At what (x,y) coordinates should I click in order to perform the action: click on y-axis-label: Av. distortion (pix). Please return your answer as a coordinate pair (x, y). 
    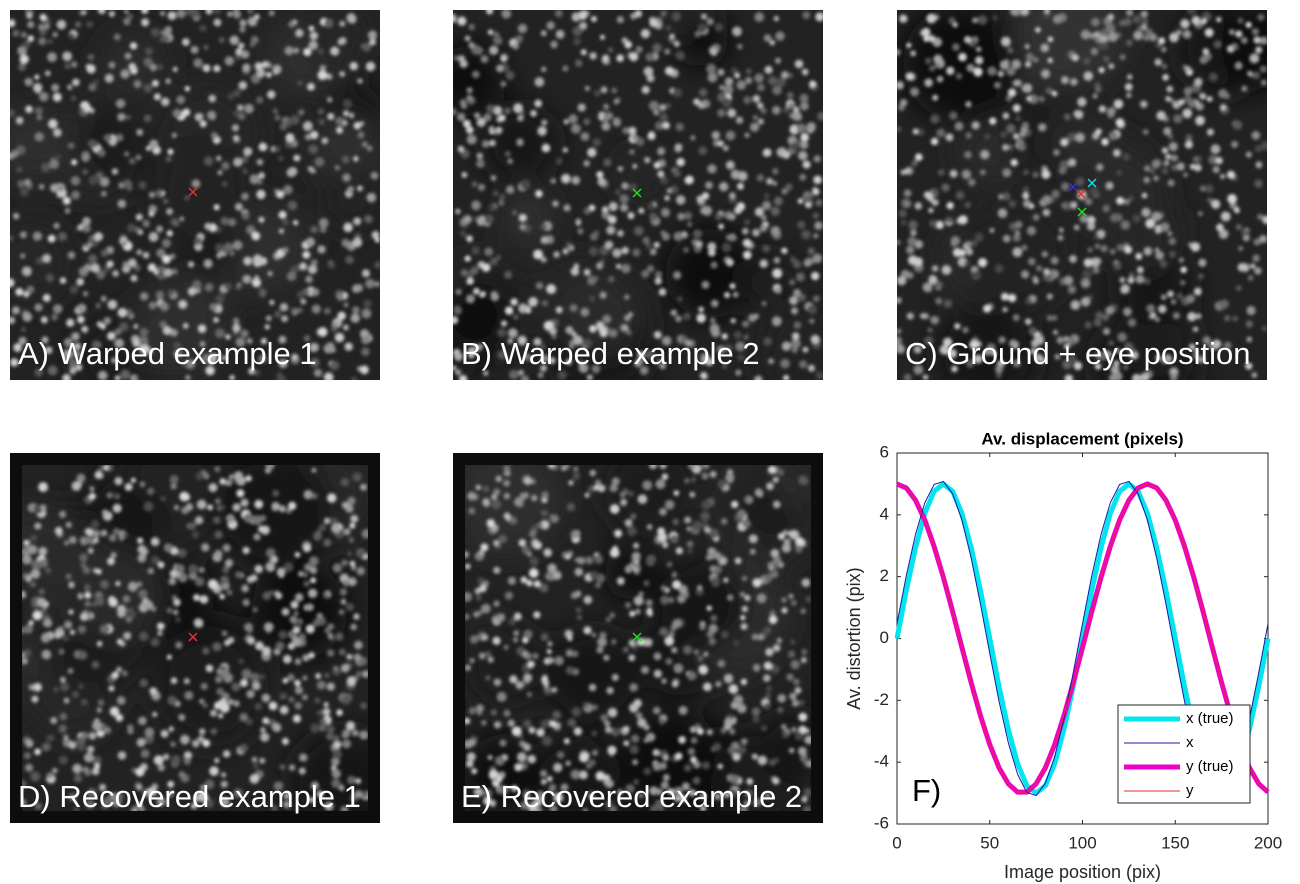
    Looking at the image, I should click on (854, 638).